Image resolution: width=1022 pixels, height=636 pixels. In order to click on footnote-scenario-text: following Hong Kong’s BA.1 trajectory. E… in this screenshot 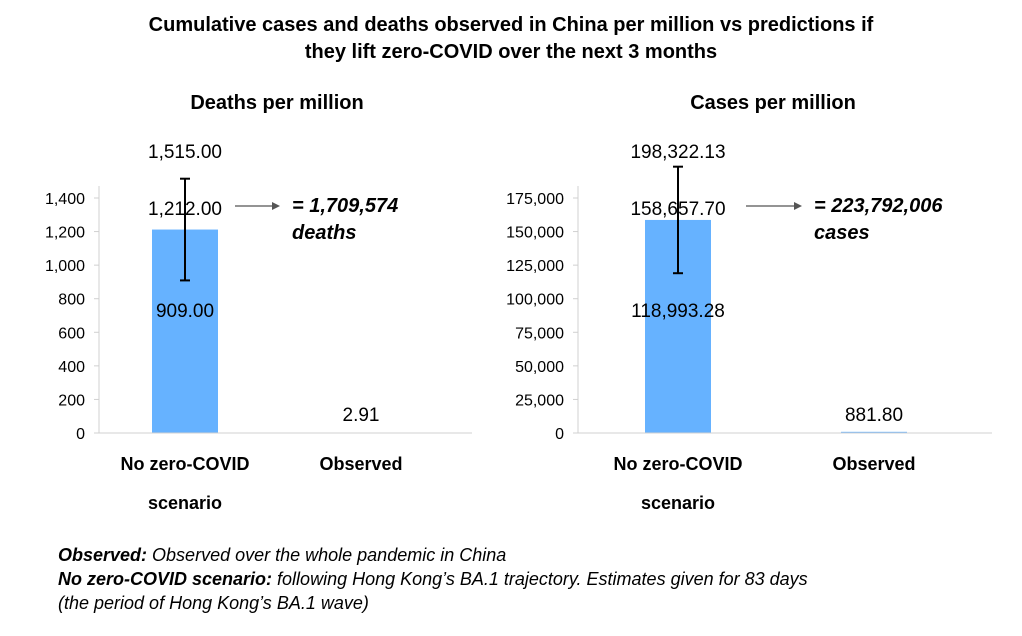, I will do `click(540, 579)`.